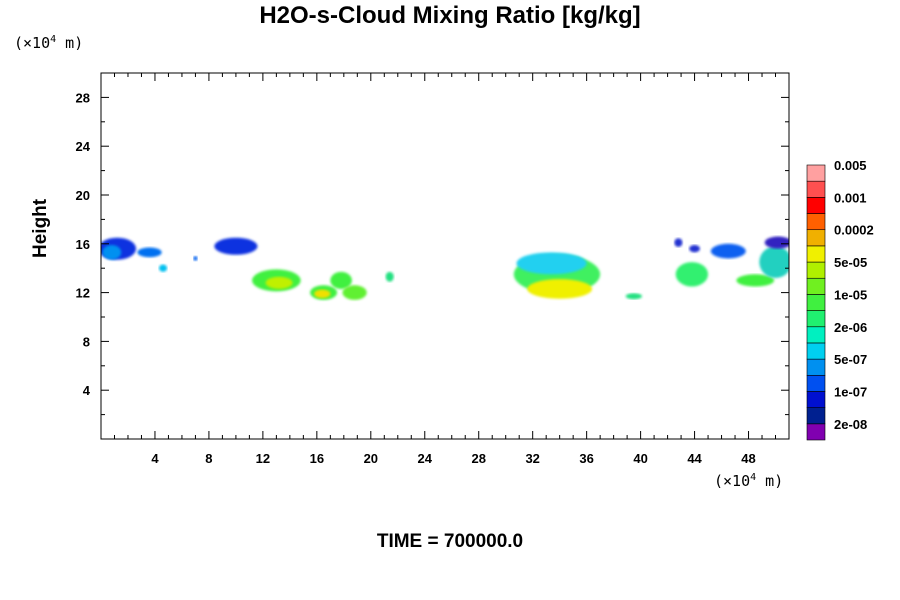  I want to click on colorbar-label: 0.0002, so click(854, 230).